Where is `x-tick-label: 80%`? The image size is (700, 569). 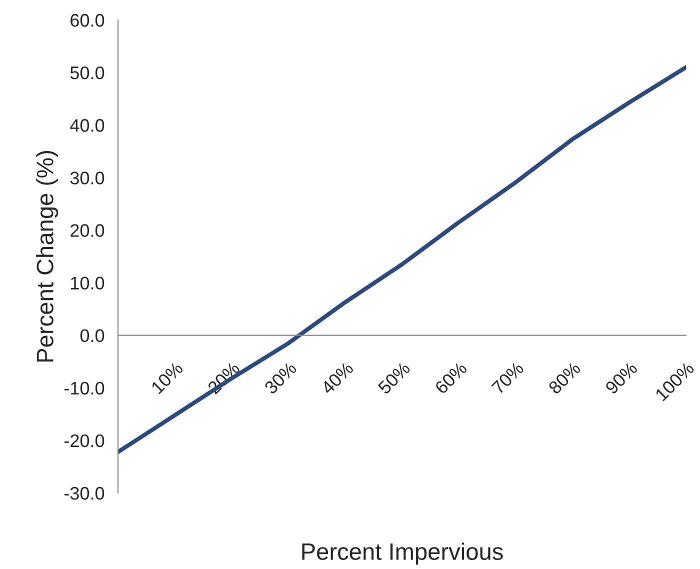 x-tick-label: 80% is located at coordinates (565, 378).